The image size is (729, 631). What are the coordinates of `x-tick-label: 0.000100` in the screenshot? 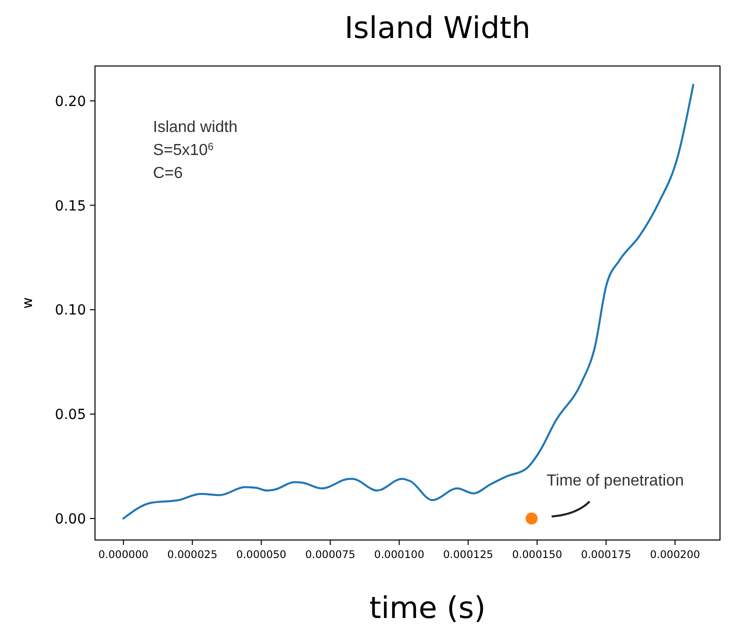 It's located at (399, 555).